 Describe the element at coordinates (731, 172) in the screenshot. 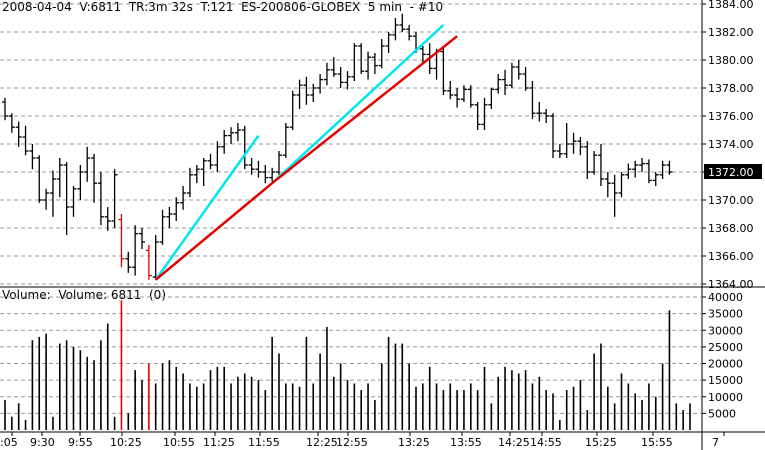

I see `last-price-label: 1372.00` at that location.